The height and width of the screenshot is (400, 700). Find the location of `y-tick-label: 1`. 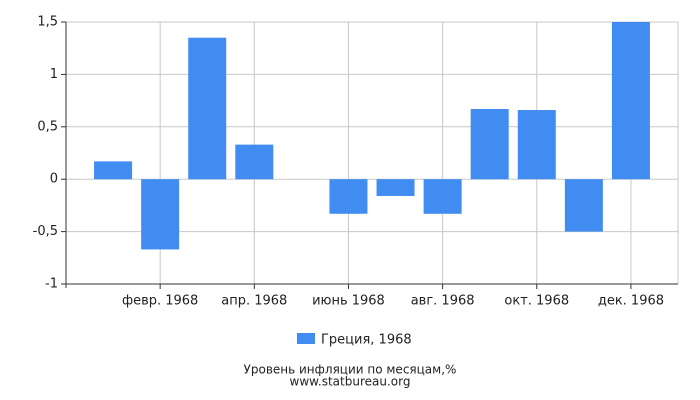

y-tick-label: 1 is located at coordinates (54, 74).